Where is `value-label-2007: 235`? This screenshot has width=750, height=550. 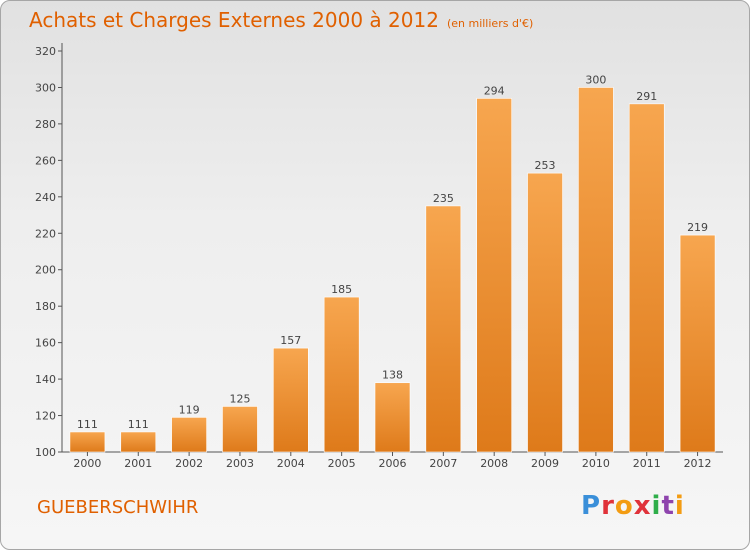 value-label-2007: 235 is located at coordinates (443, 198).